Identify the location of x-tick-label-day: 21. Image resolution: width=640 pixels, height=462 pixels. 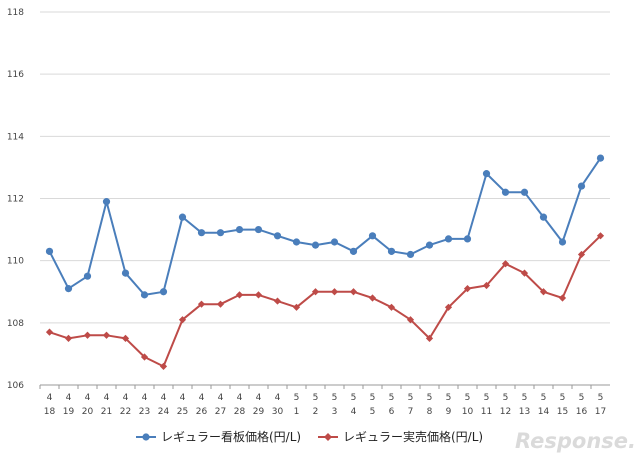
(106, 412).